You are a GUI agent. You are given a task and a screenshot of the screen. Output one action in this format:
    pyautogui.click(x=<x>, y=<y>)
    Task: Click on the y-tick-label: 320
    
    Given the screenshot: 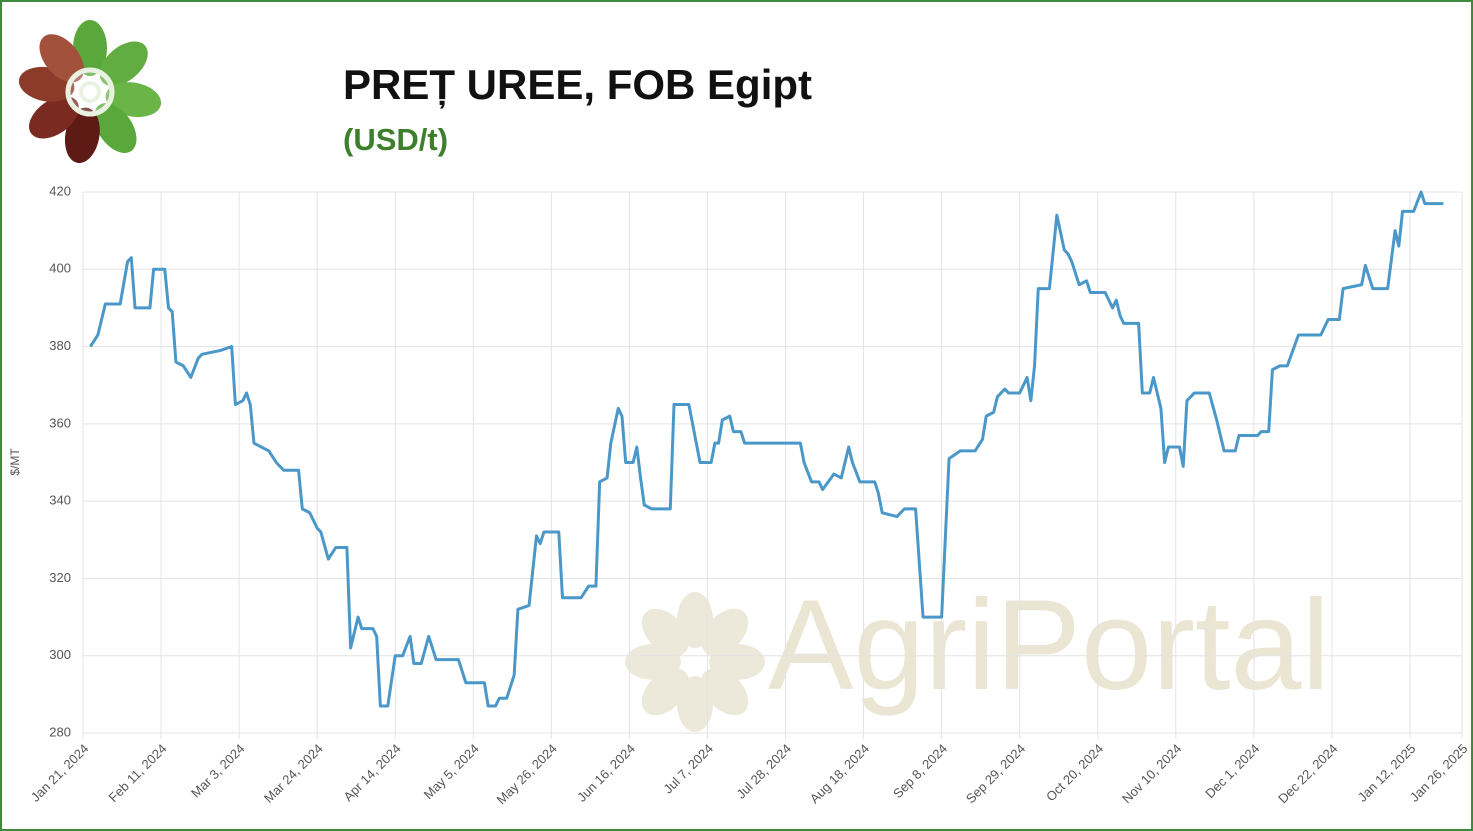 What is the action you would take?
    pyautogui.click(x=60, y=577)
    